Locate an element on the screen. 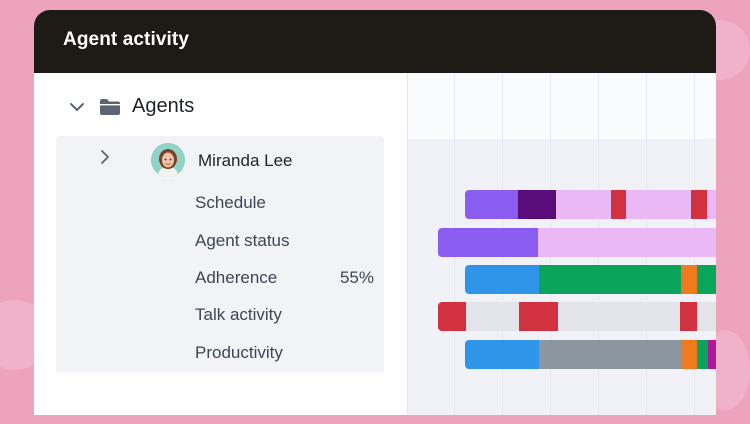  folder-icon is located at coordinates (110, 107).